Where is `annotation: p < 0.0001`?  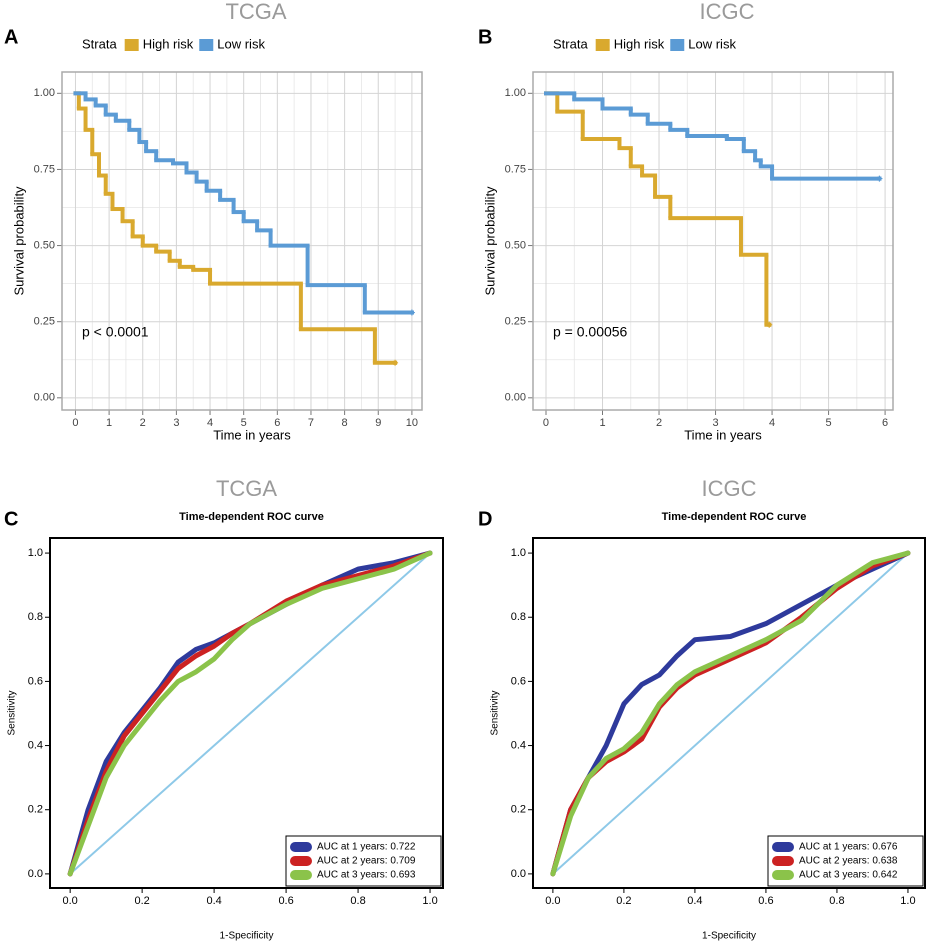
annotation: p < 0.0001 is located at coordinates (115, 332).